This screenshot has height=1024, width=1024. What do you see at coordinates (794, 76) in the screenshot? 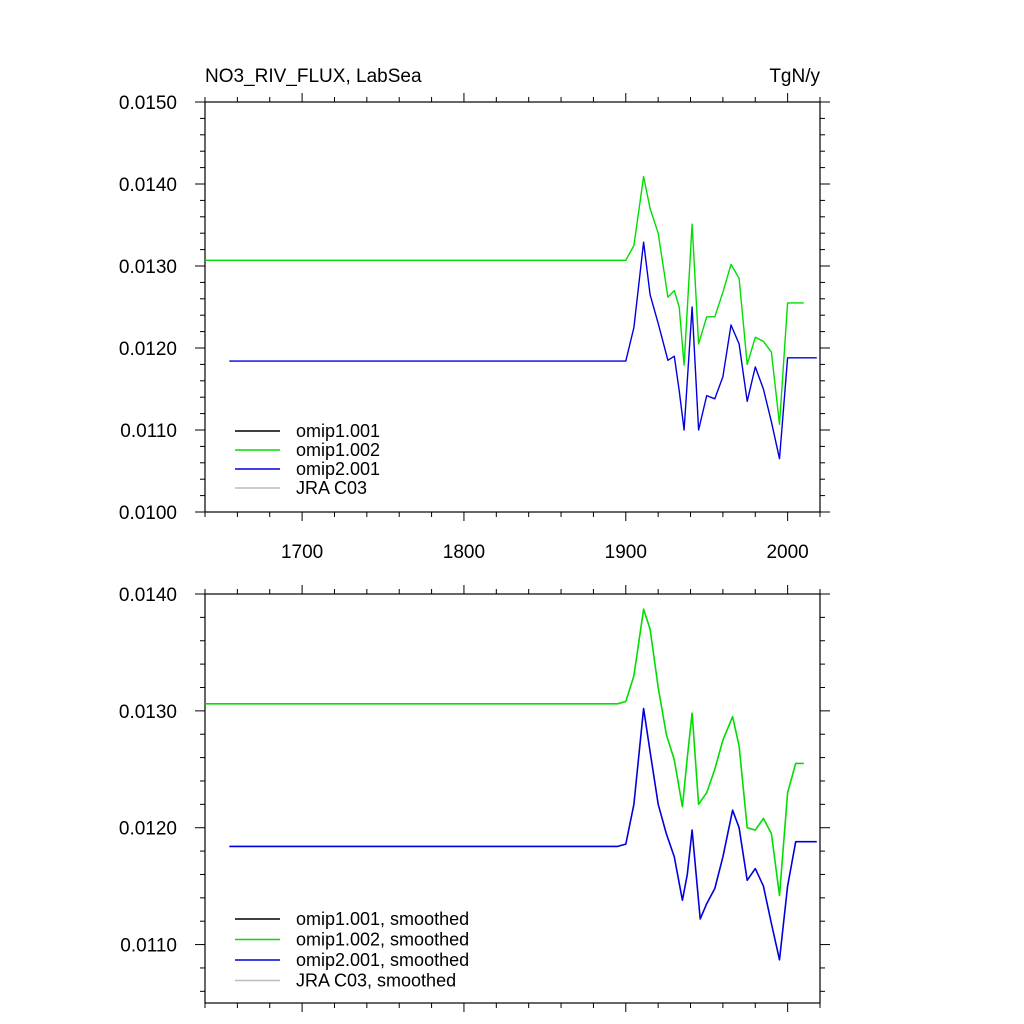
I see `units-label: TgN/y` at bounding box center [794, 76].